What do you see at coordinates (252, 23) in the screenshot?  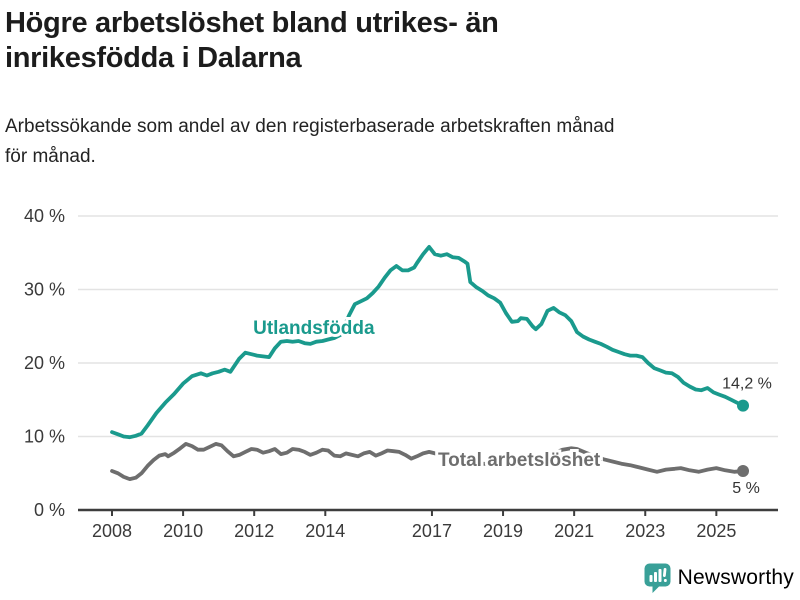 I see `title-line-1: Högre arbetslöshet bland utrikes- än` at bounding box center [252, 23].